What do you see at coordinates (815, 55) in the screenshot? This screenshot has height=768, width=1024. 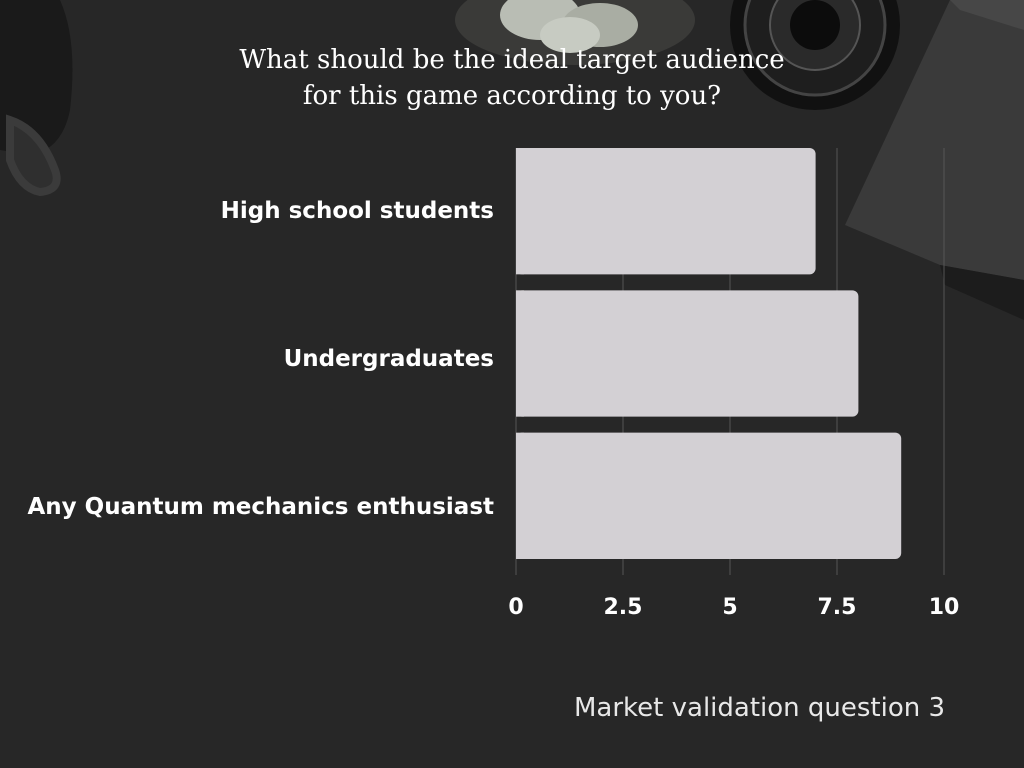 I see `lens-decoration` at bounding box center [815, 55].